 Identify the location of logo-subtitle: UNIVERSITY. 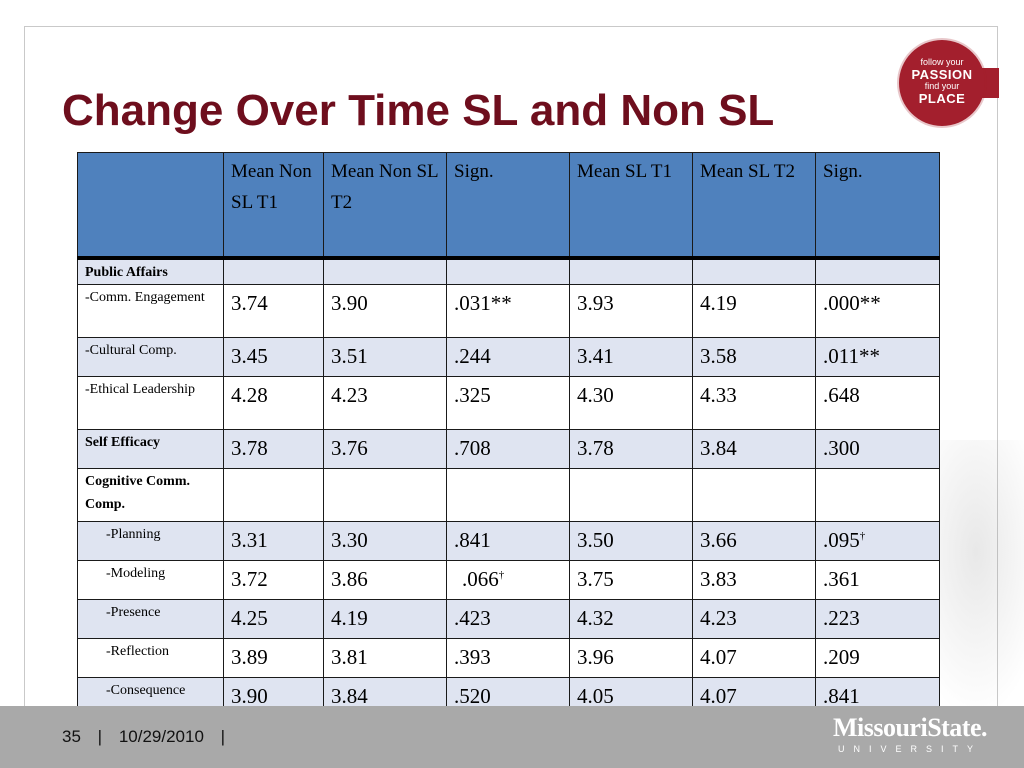
(909, 749).